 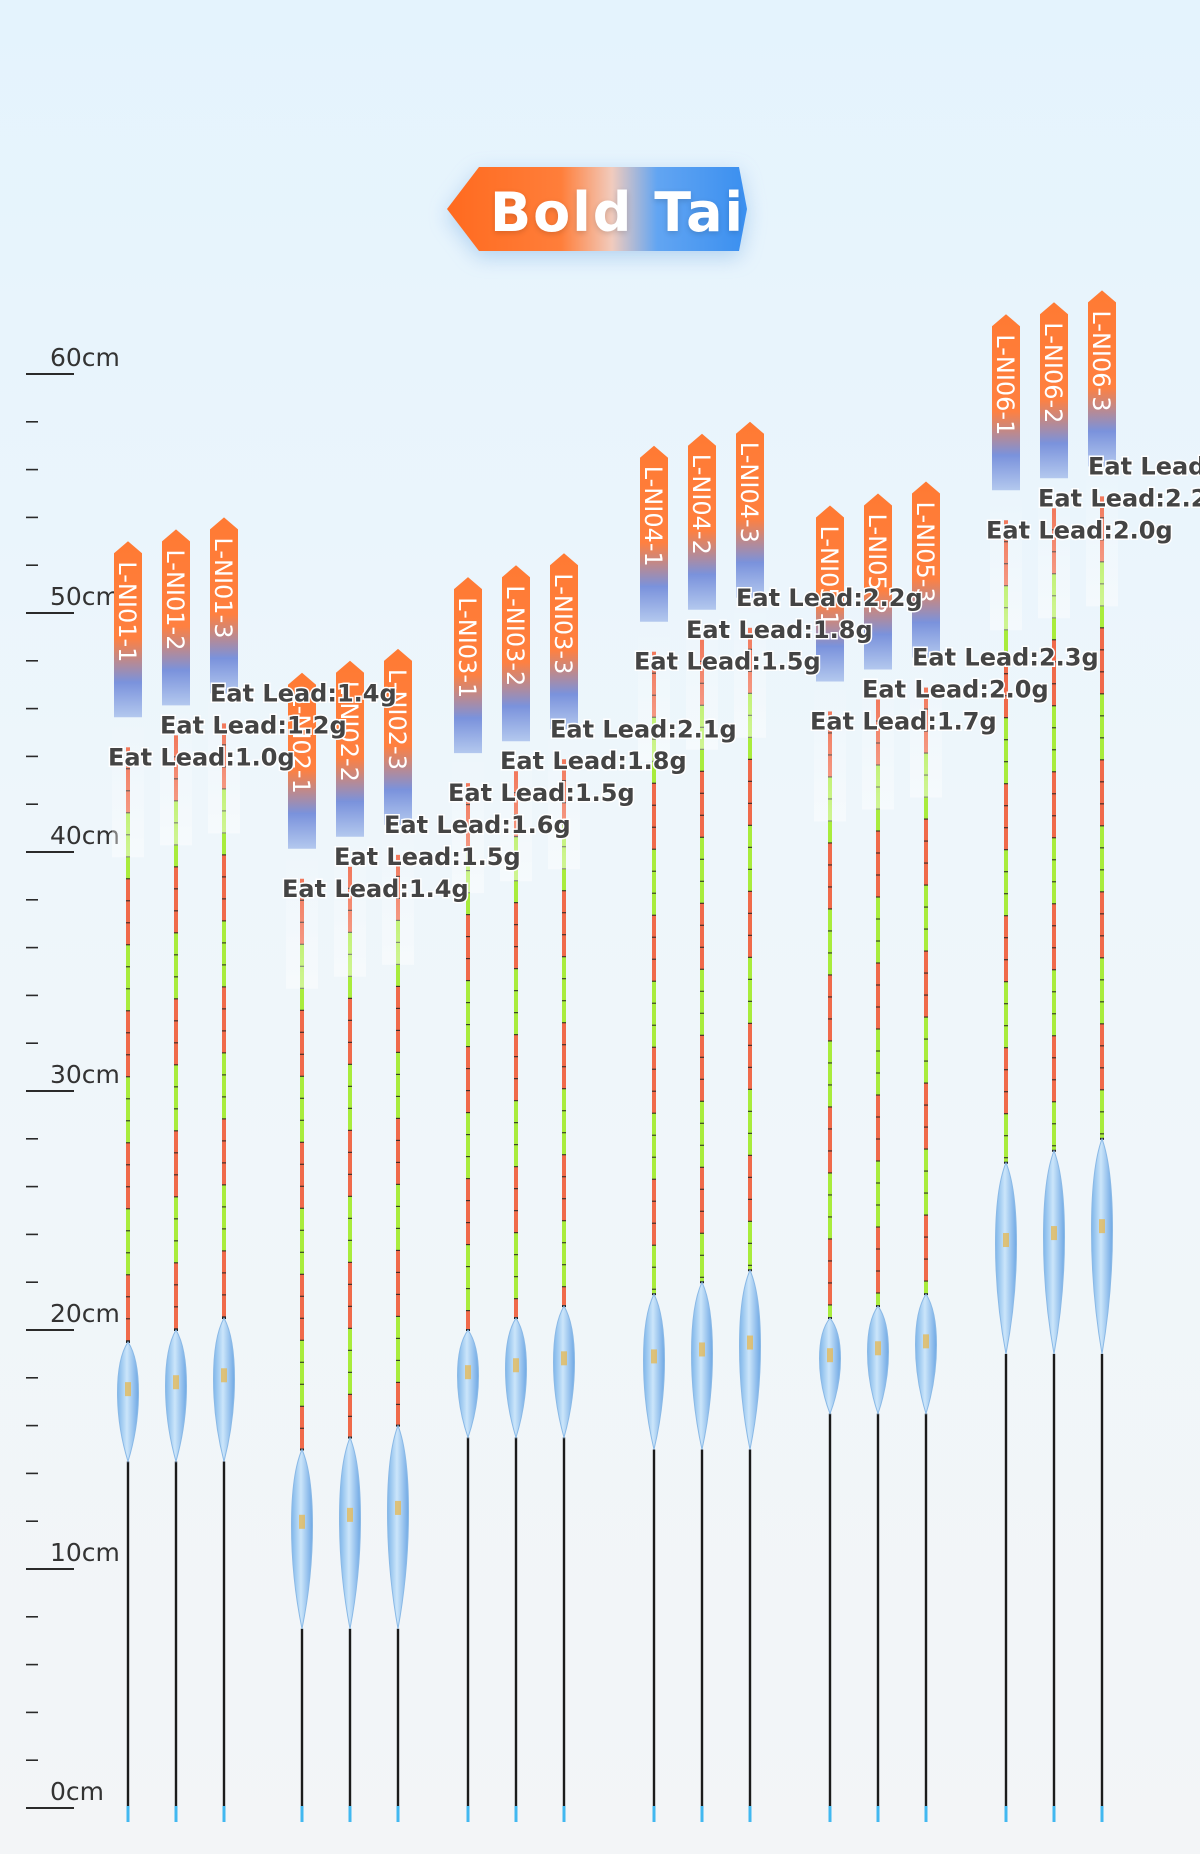 What do you see at coordinates (427, 857) in the screenshot?
I see `float-lead-label: Eat Lead:1.5g` at bounding box center [427, 857].